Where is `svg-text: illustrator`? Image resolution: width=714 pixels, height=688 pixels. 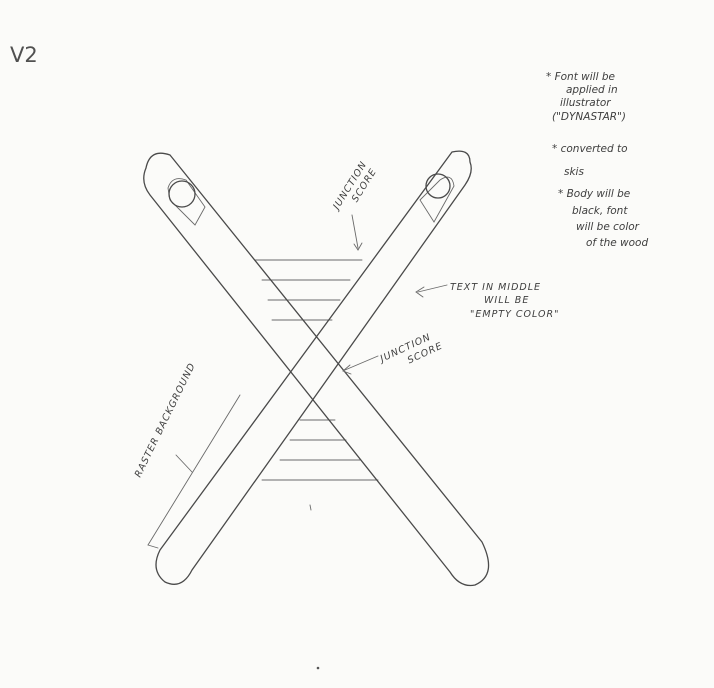
svg-text: illustrator is located at coordinates (585, 103).